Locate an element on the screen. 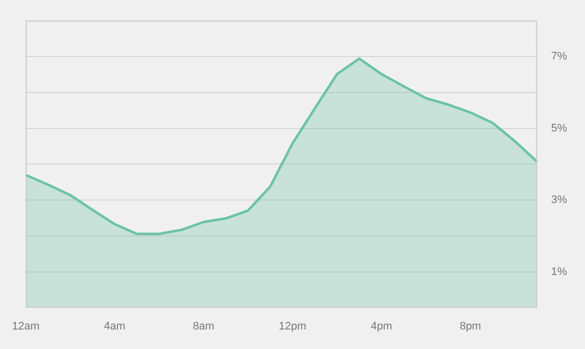 The height and width of the screenshot is (349, 585). y-tick-label: 3% is located at coordinates (559, 200).